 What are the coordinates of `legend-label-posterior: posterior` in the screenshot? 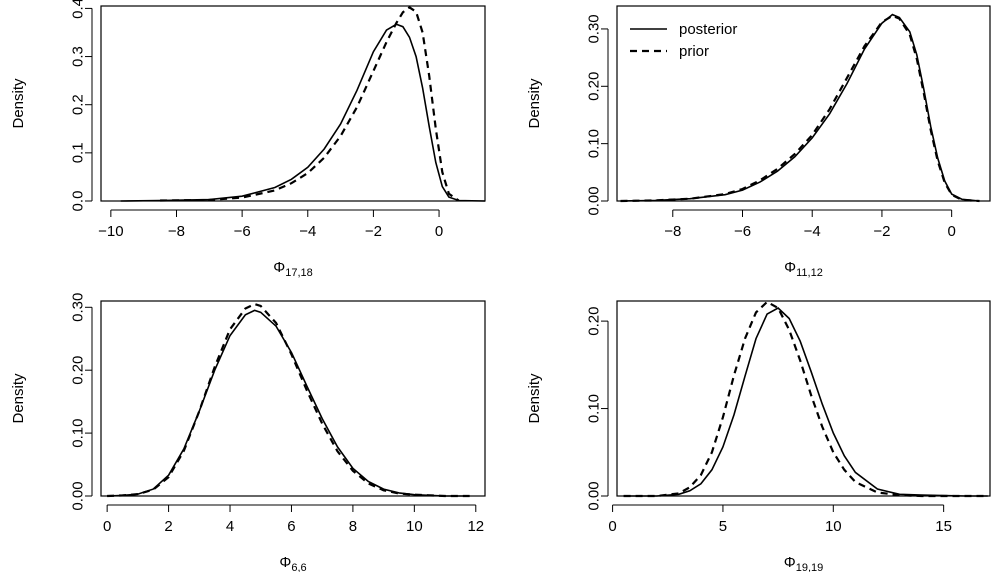 It's located at (708, 29).